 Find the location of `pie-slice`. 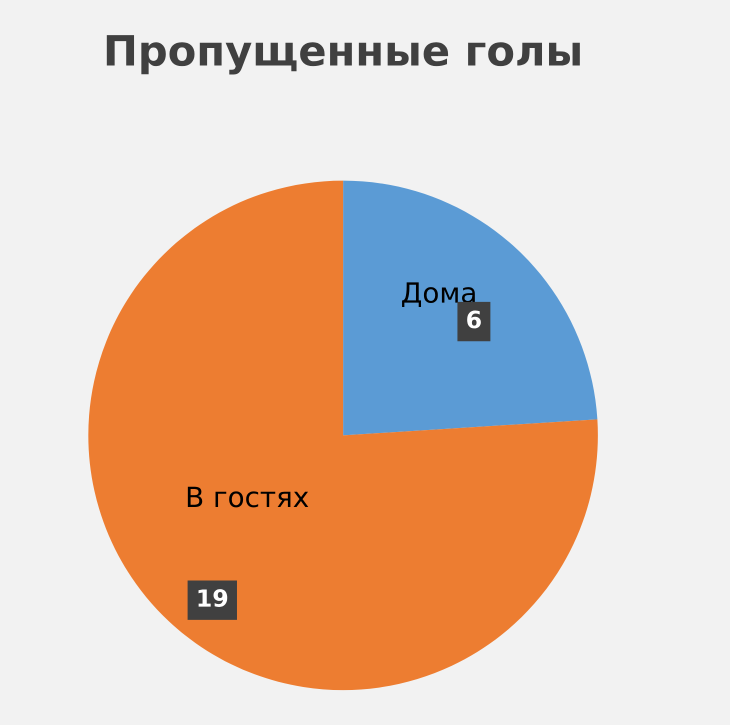

pie-slice is located at coordinates (470, 308).